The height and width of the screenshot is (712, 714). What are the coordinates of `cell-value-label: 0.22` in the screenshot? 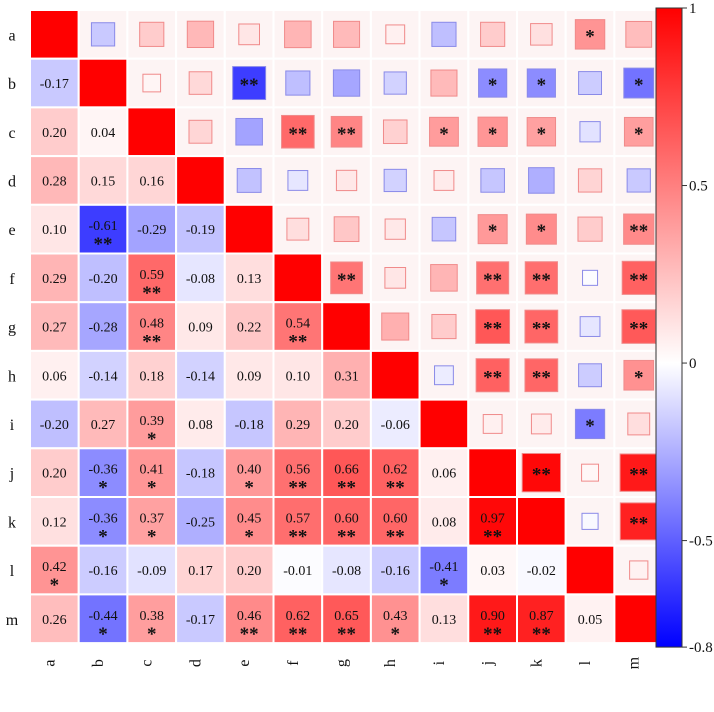 It's located at (249, 328).